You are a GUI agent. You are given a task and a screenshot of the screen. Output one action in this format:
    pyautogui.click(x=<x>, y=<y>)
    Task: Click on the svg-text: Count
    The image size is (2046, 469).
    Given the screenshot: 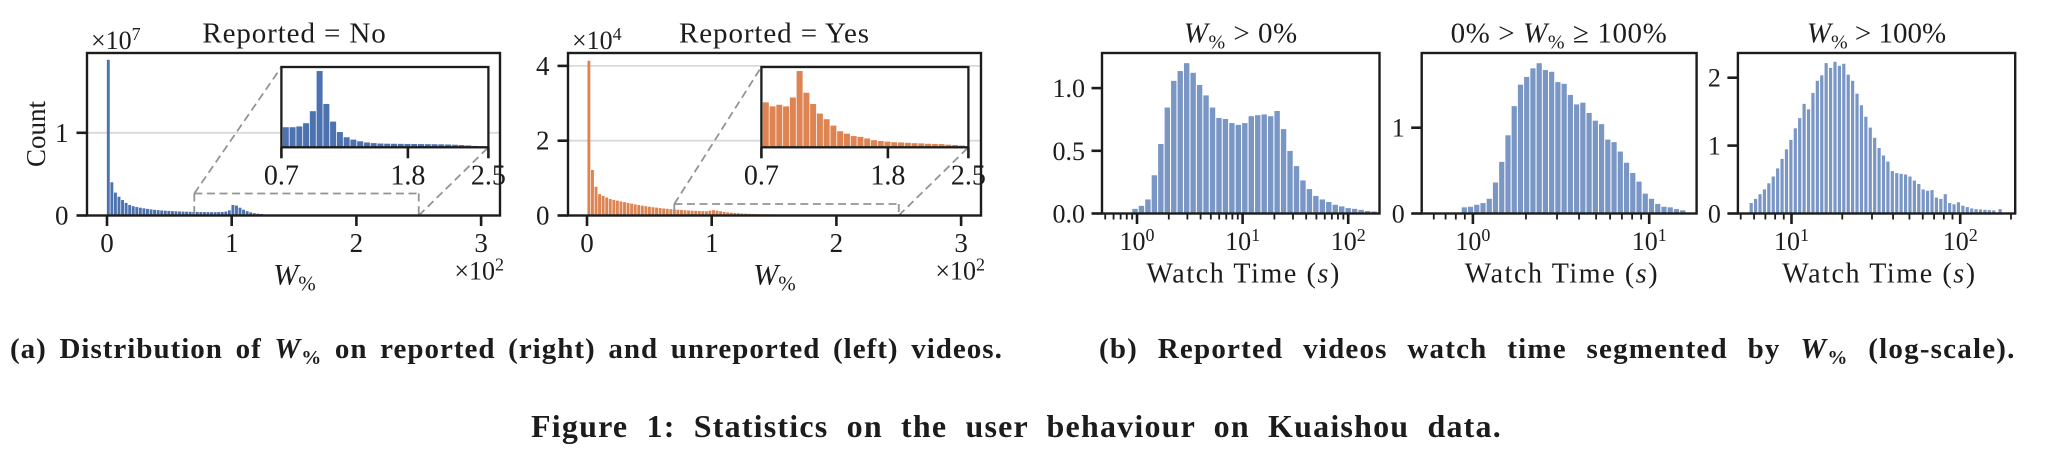 What is the action you would take?
    pyautogui.click(x=36, y=133)
    